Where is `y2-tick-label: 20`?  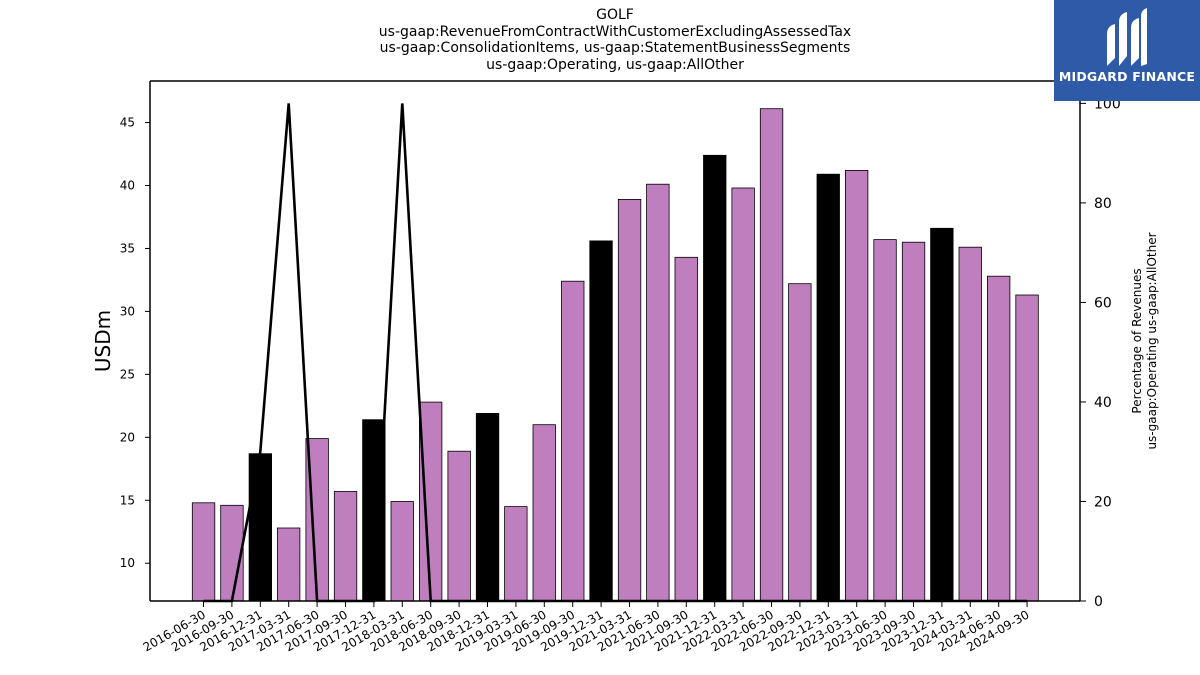 y2-tick-label: 20 is located at coordinates (1103, 502).